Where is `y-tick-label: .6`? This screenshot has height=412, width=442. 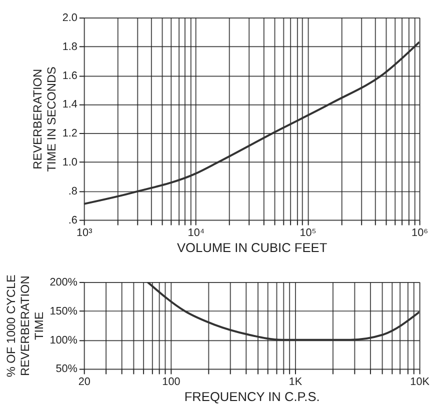
y-tick-label: .6 is located at coordinates (73, 220).